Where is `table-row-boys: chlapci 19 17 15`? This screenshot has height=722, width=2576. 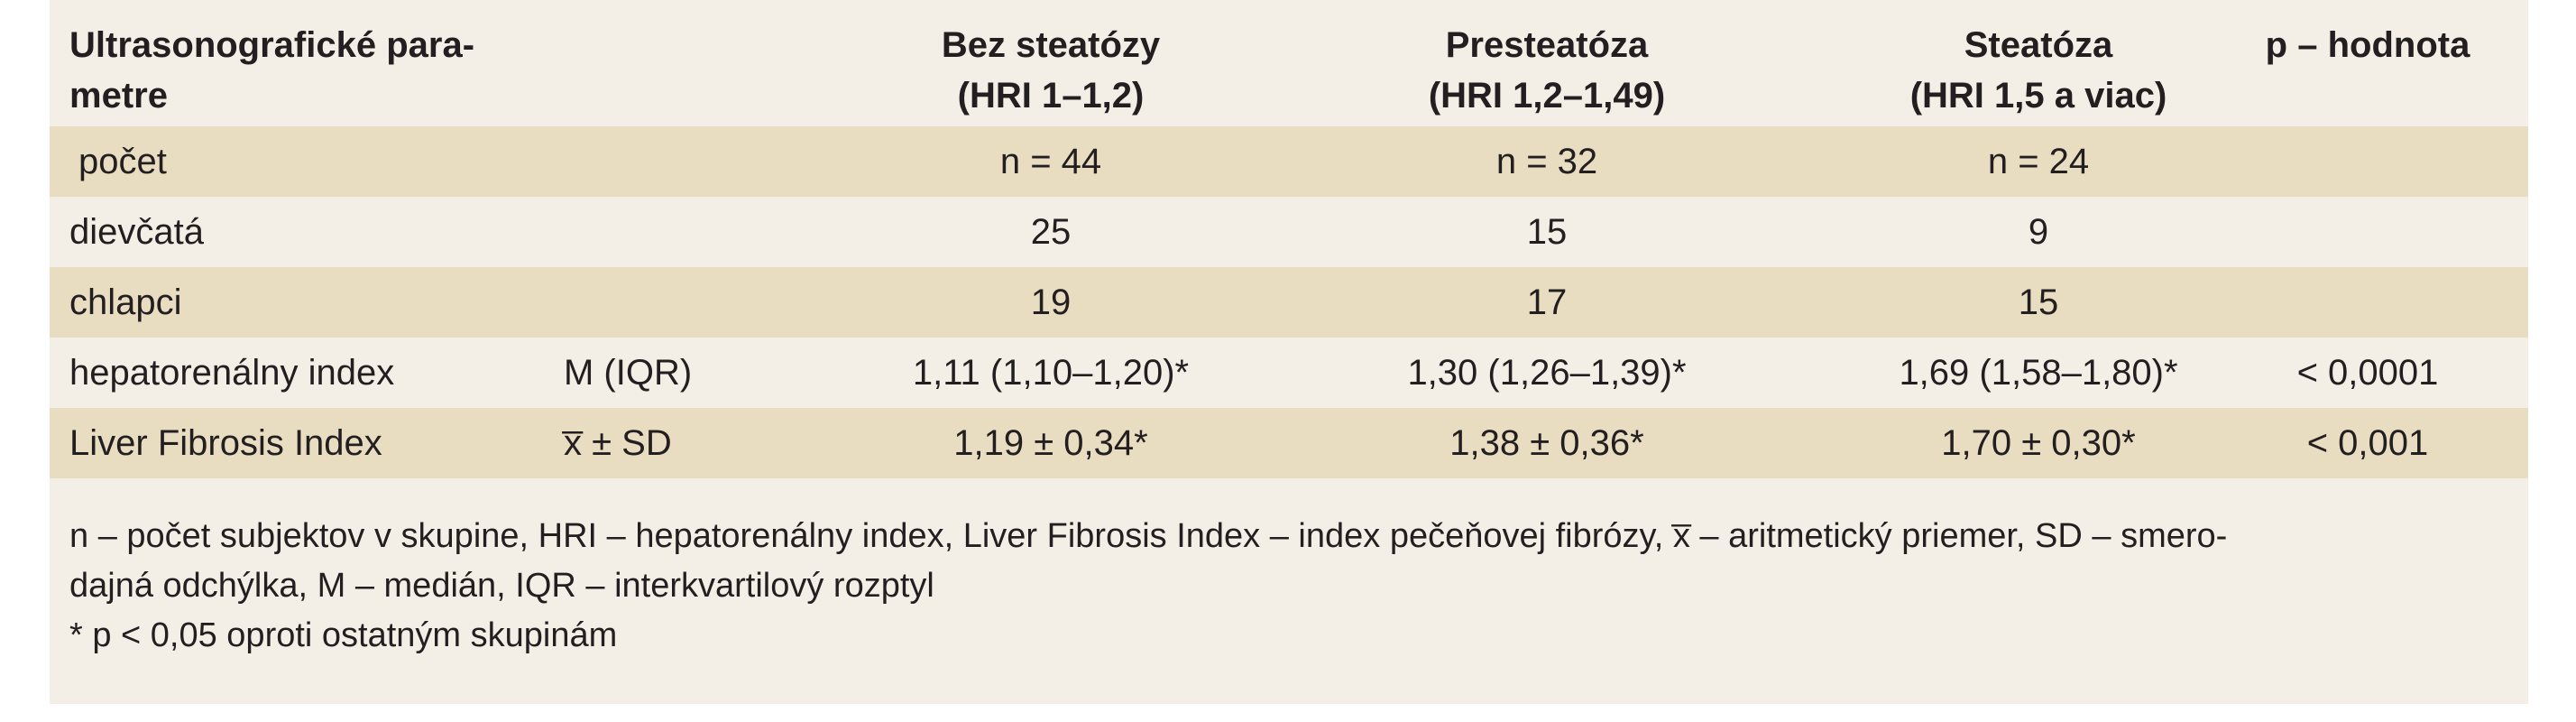
table-row-boys: chlapci 19 17 15 is located at coordinates (1289, 302).